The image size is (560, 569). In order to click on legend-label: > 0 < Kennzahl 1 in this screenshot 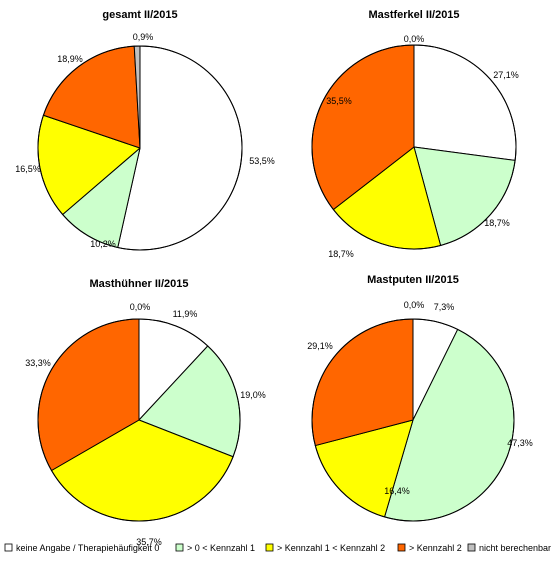, I will do `click(221, 548)`.